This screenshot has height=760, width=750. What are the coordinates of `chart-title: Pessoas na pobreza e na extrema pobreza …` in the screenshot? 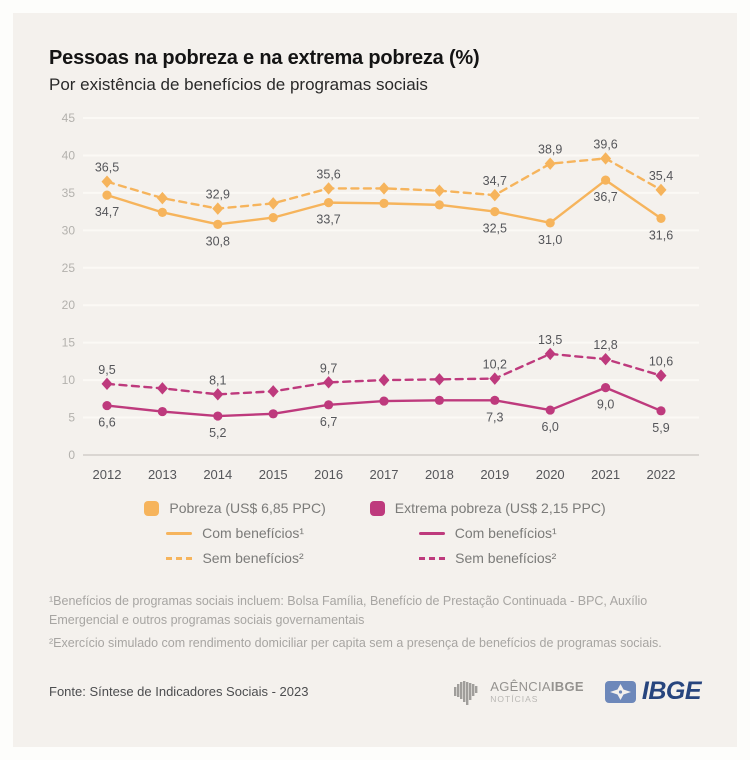 It's located at (264, 58).